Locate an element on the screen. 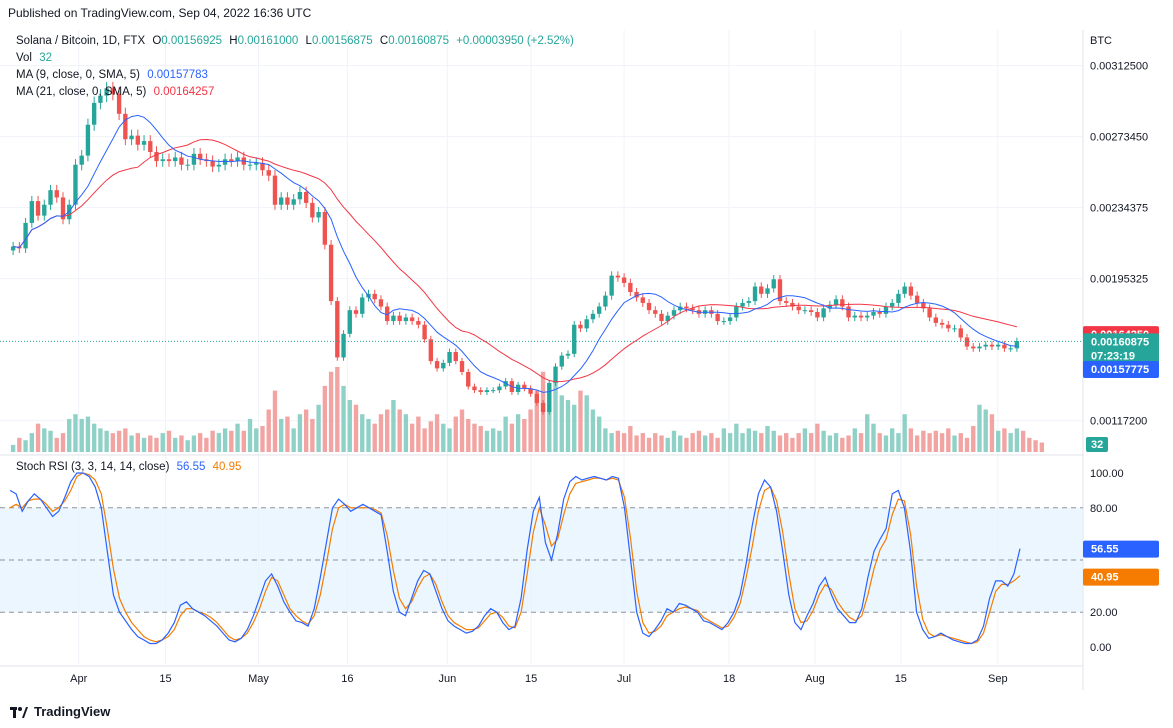  ma9-label: MA (9, close, 0, SMA, 5) is located at coordinates (78, 75).